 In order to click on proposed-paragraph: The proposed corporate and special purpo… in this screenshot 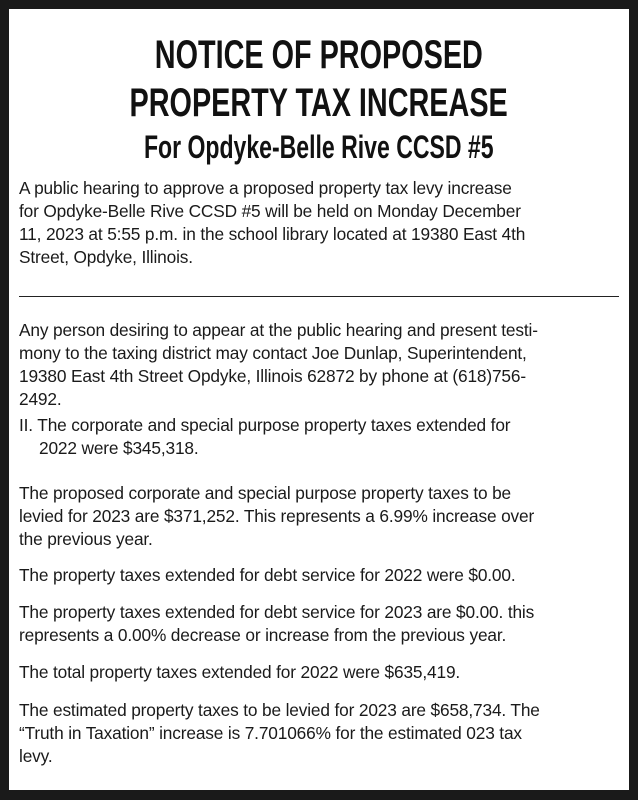, I will do `click(321, 516)`.